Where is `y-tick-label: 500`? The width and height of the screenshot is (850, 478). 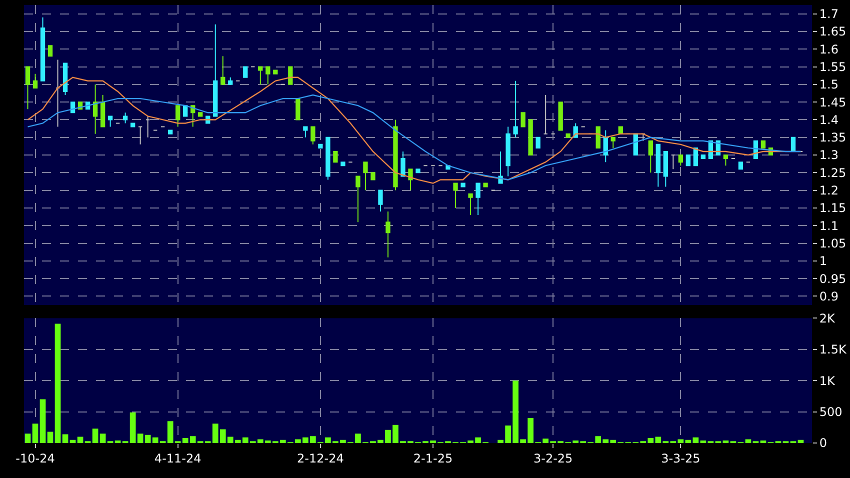
y-tick-label: 500 is located at coordinates (830, 411).